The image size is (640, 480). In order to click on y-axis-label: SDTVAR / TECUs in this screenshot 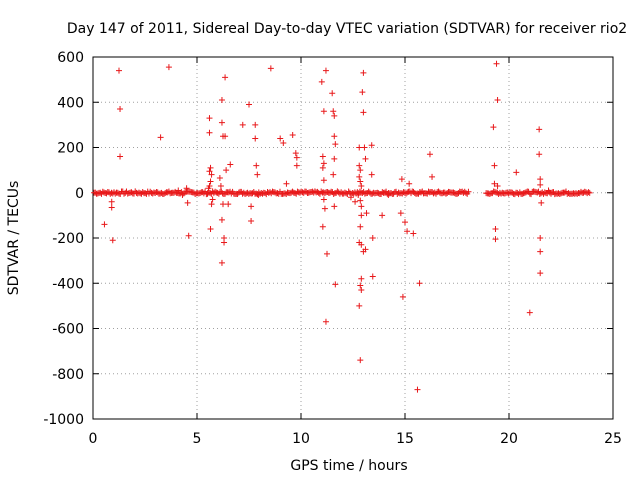, I will do `click(14, 238)`.